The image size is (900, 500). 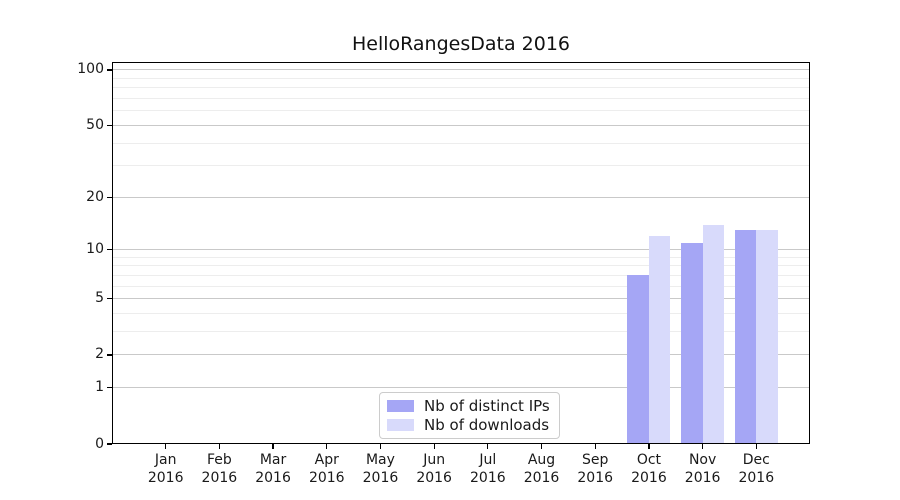 I want to click on x-tick-month: Mar, so click(x=273, y=460).